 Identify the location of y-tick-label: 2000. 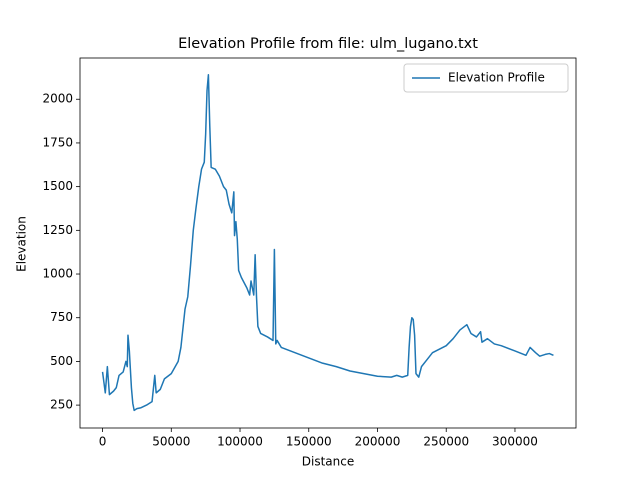
(57, 99).